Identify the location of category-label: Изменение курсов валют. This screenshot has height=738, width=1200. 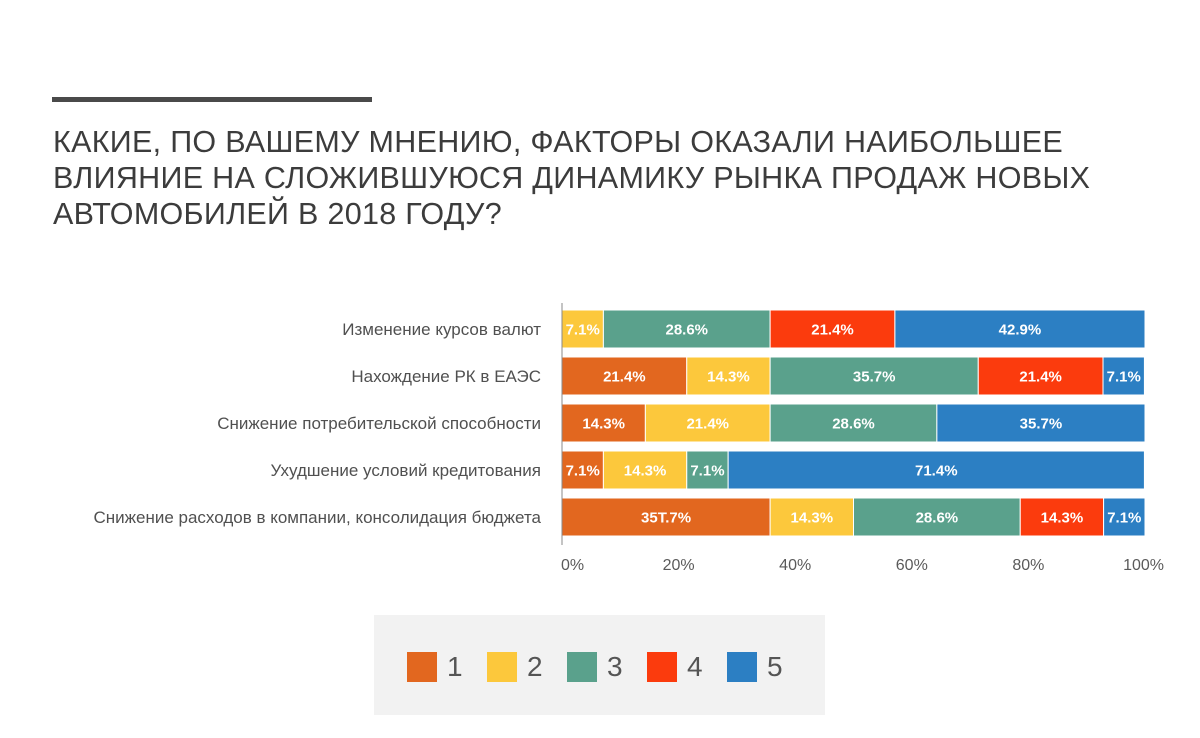
(441, 329).